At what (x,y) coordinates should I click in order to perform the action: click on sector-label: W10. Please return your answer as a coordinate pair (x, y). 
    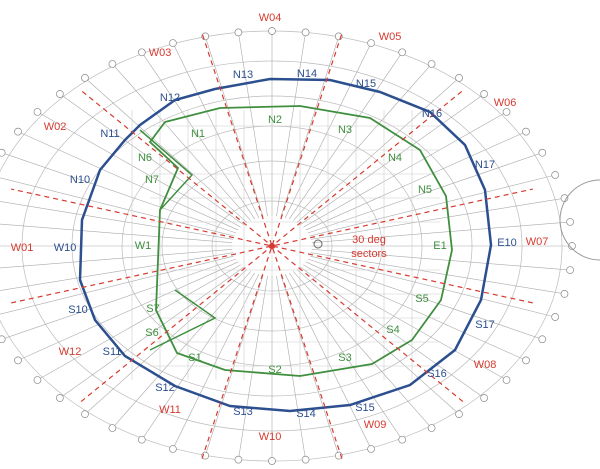
    Looking at the image, I should click on (270, 437).